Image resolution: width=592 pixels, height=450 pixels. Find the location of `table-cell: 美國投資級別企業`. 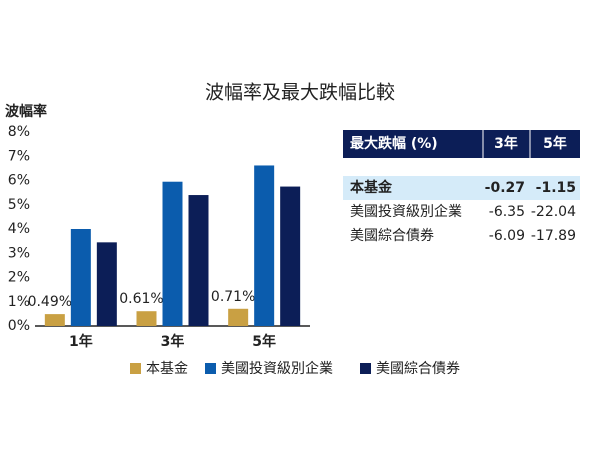

table-cell: 美國投資級別企業 is located at coordinates (406, 211).